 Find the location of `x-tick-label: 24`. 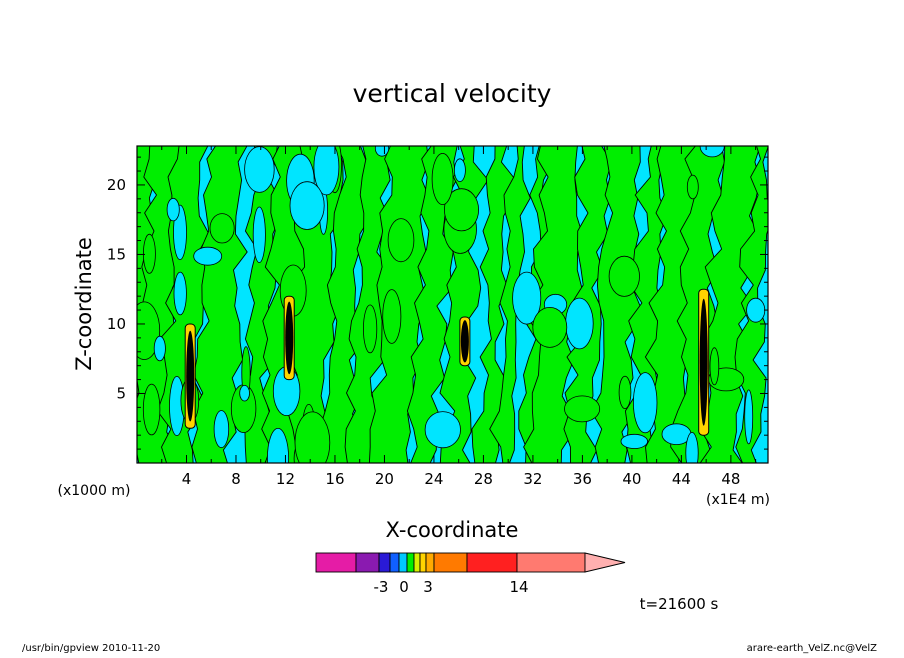

x-tick-label: 24 is located at coordinates (433, 479).